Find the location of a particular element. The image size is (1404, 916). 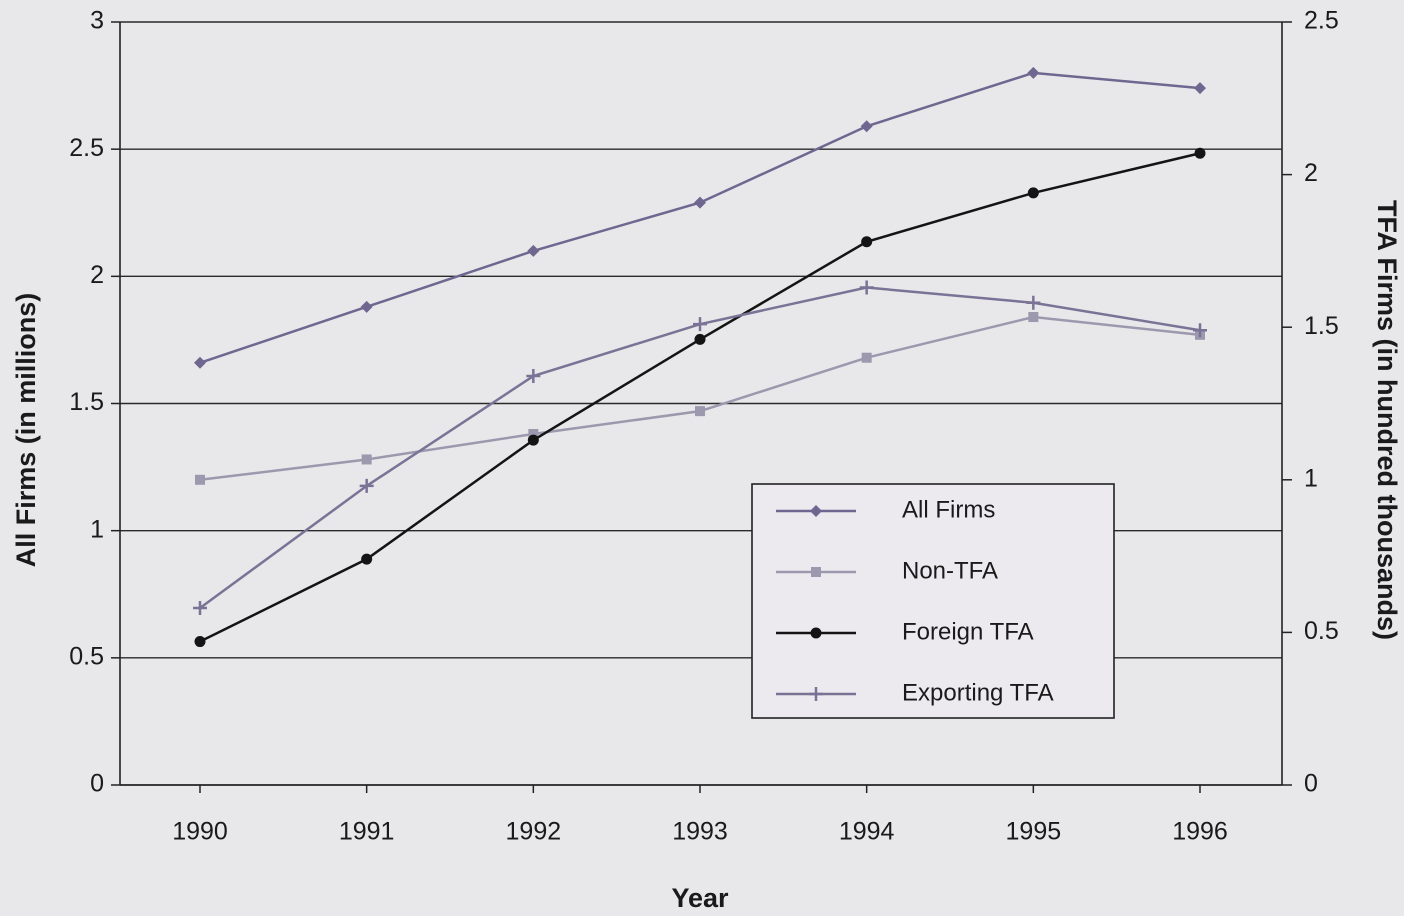

y-tick-label: 0.5 is located at coordinates (86, 656).